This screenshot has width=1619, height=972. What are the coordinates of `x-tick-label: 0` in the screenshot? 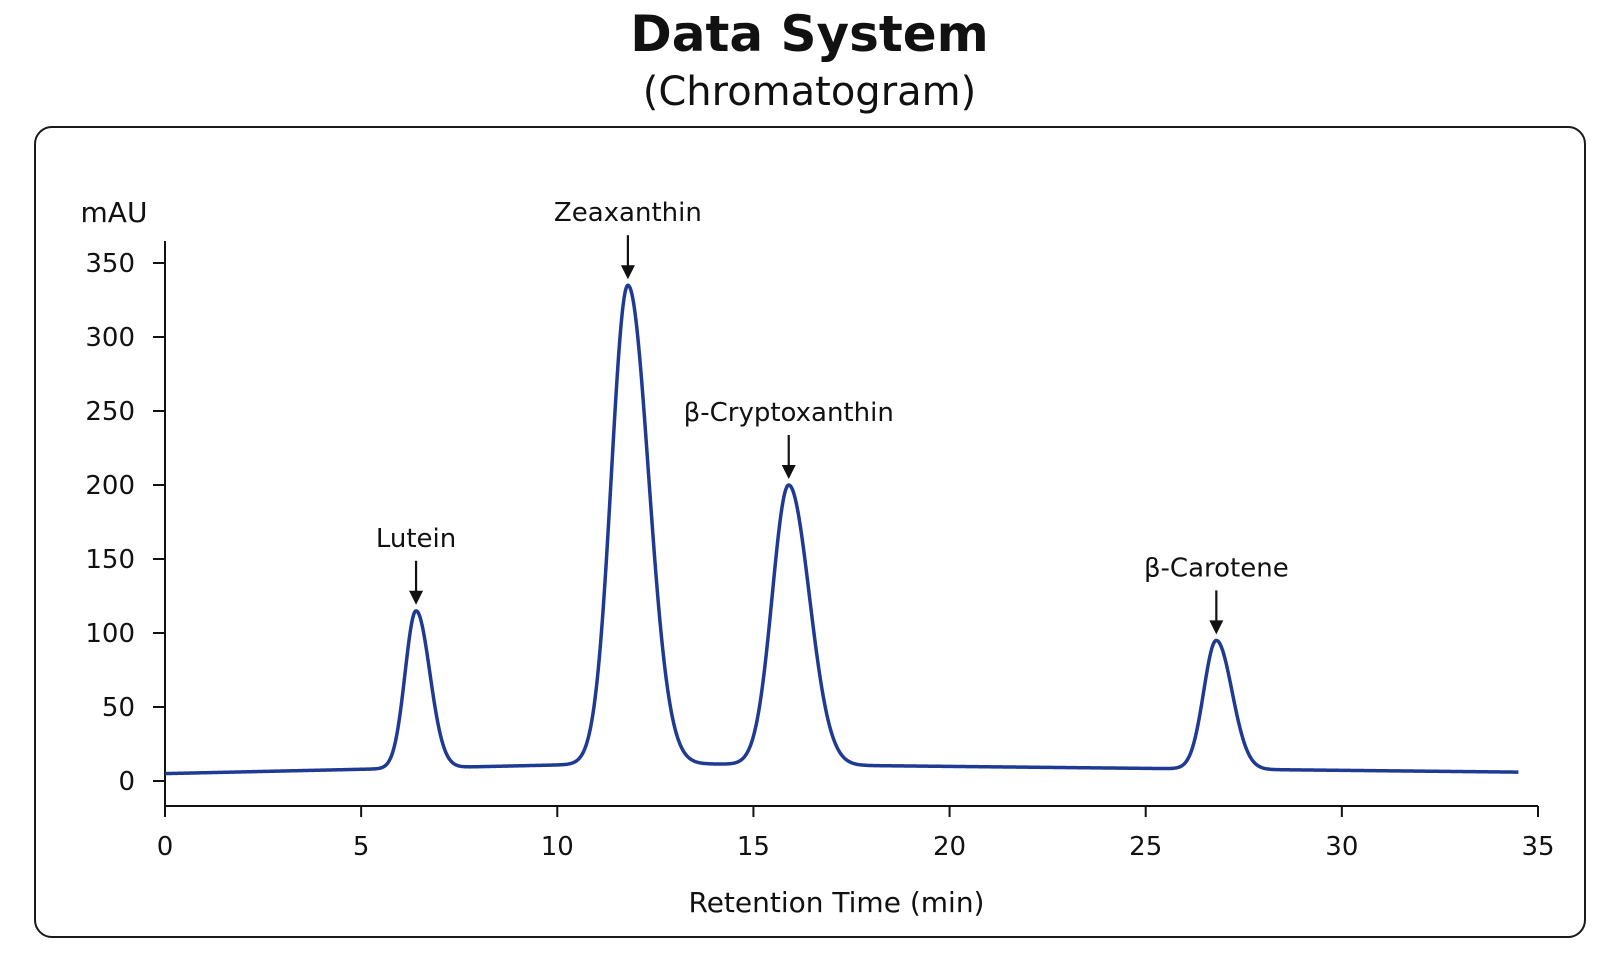 It's located at (165, 847).